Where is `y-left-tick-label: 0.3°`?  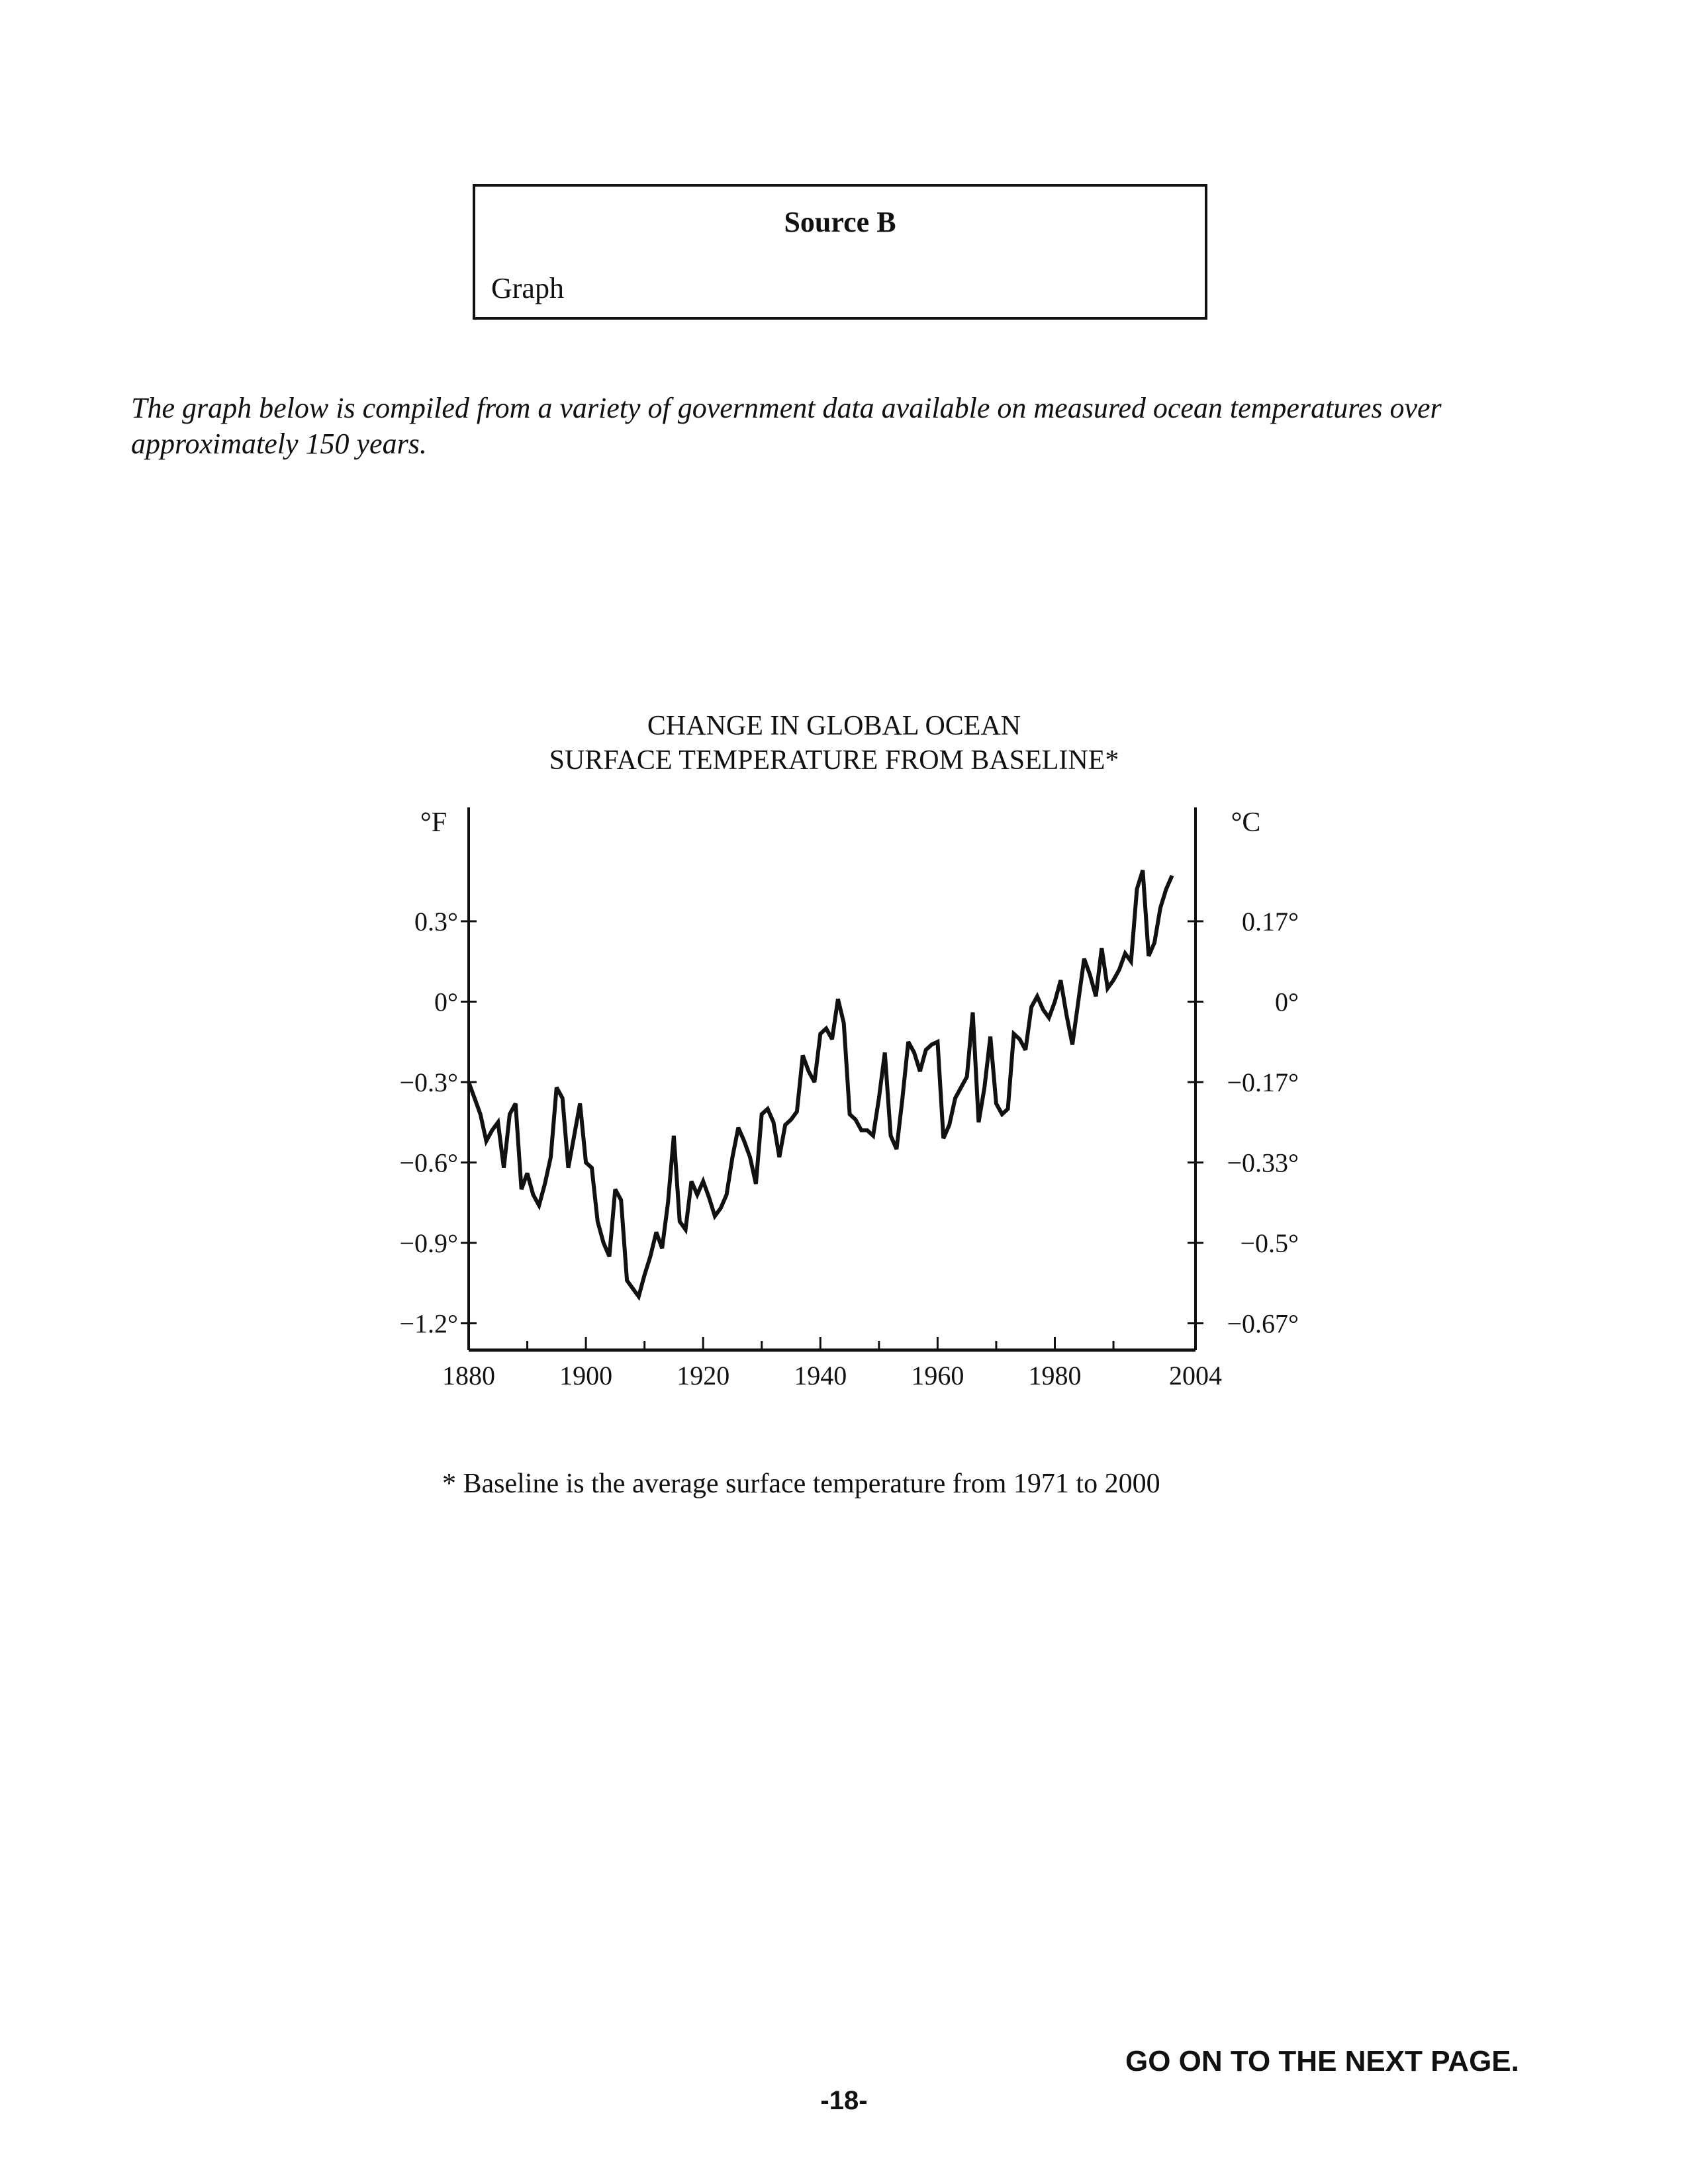
y-left-tick-label: 0.3° is located at coordinates (436, 921).